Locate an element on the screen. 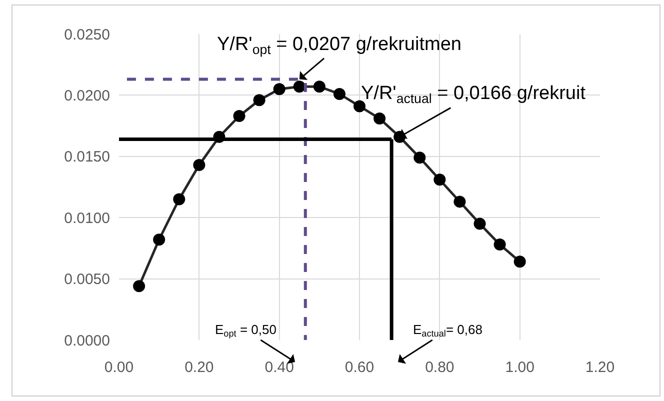 Image resolution: width=664 pixels, height=401 pixels. y-tick-label: 0.0200 is located at coordinates (87, 95).